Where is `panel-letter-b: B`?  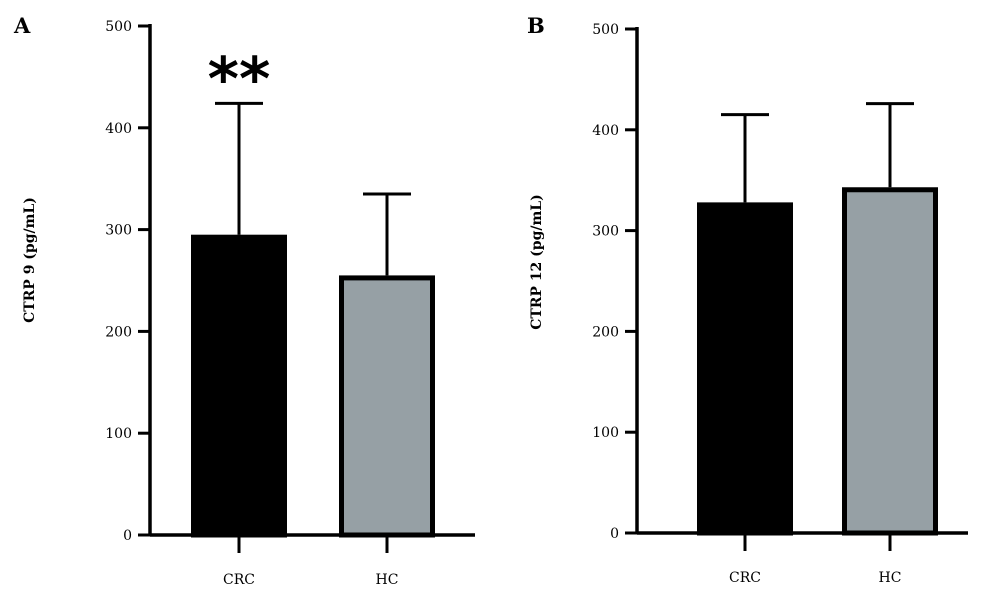
panel-letter-b: B is located at coordinates (536, 25).